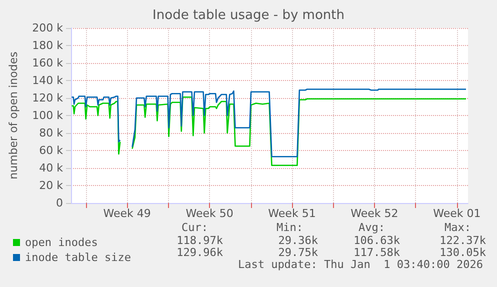 This screenshot has width=497, height=287. What do you see at coordinates (48, 98) in the screenshot?
I see `y-tick-label: 120 k` at bounding box center [48, 98].